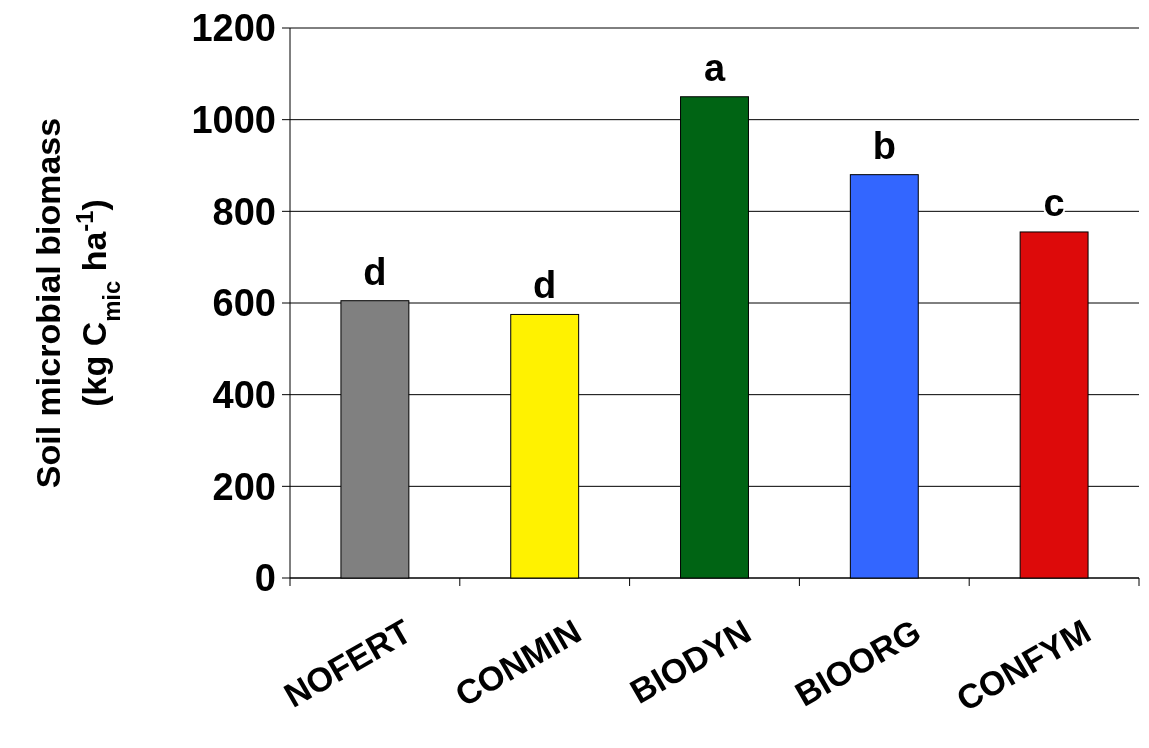 The width and height of the screenshot is (1149, 748). What do you see at coordinates (244, 211) in the screenshot?
I see `y-tick-label: 800` at bounding box center [244, 211].